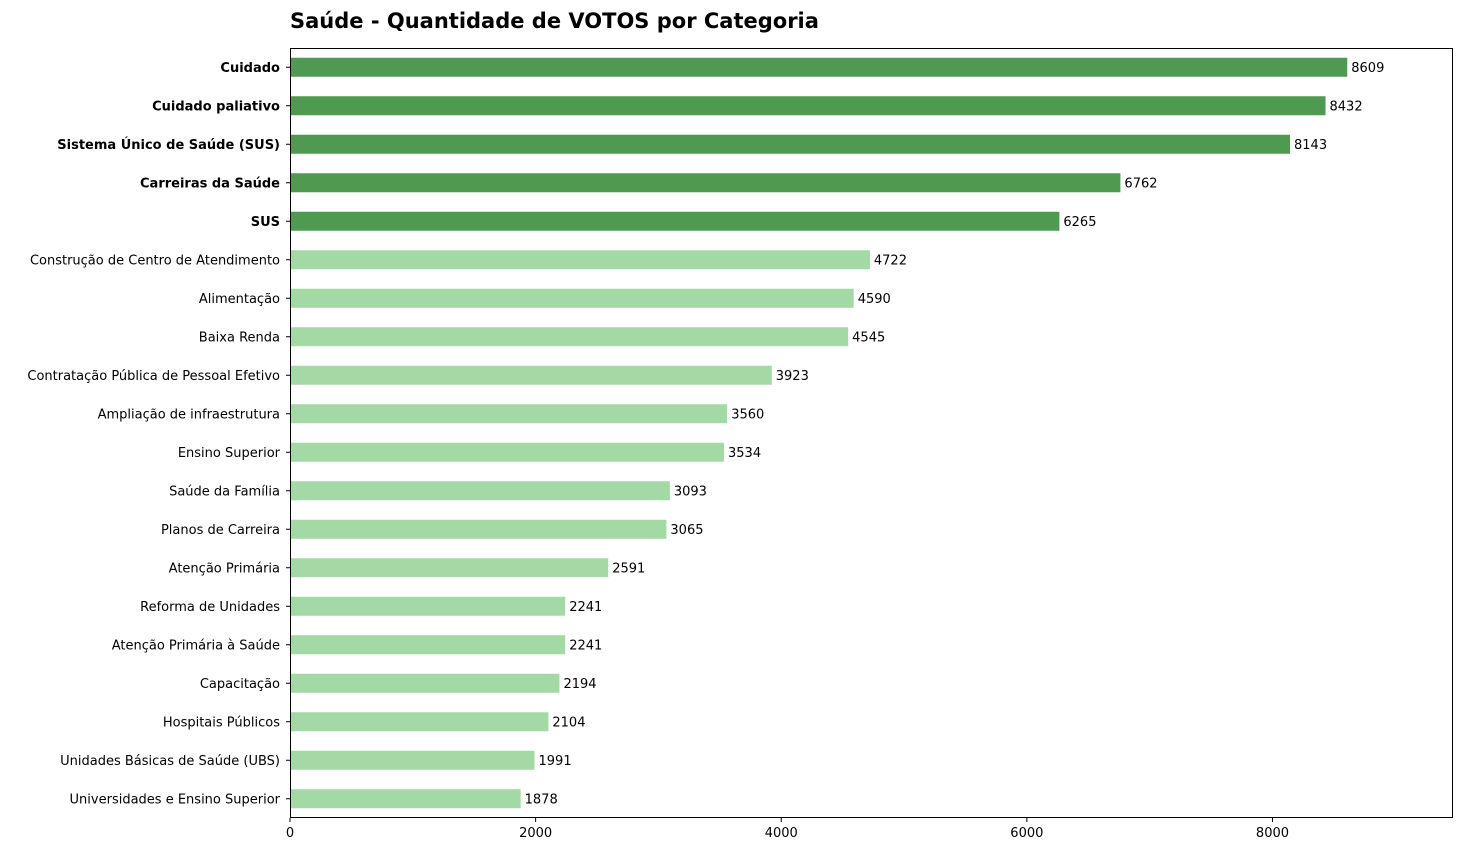 This screenshot has width=1462, height=852. What do you see at coordinates (239, 337) in the screenshot?
I see `category-label-7: Baixa Renda` at bounding box center [239, 337].